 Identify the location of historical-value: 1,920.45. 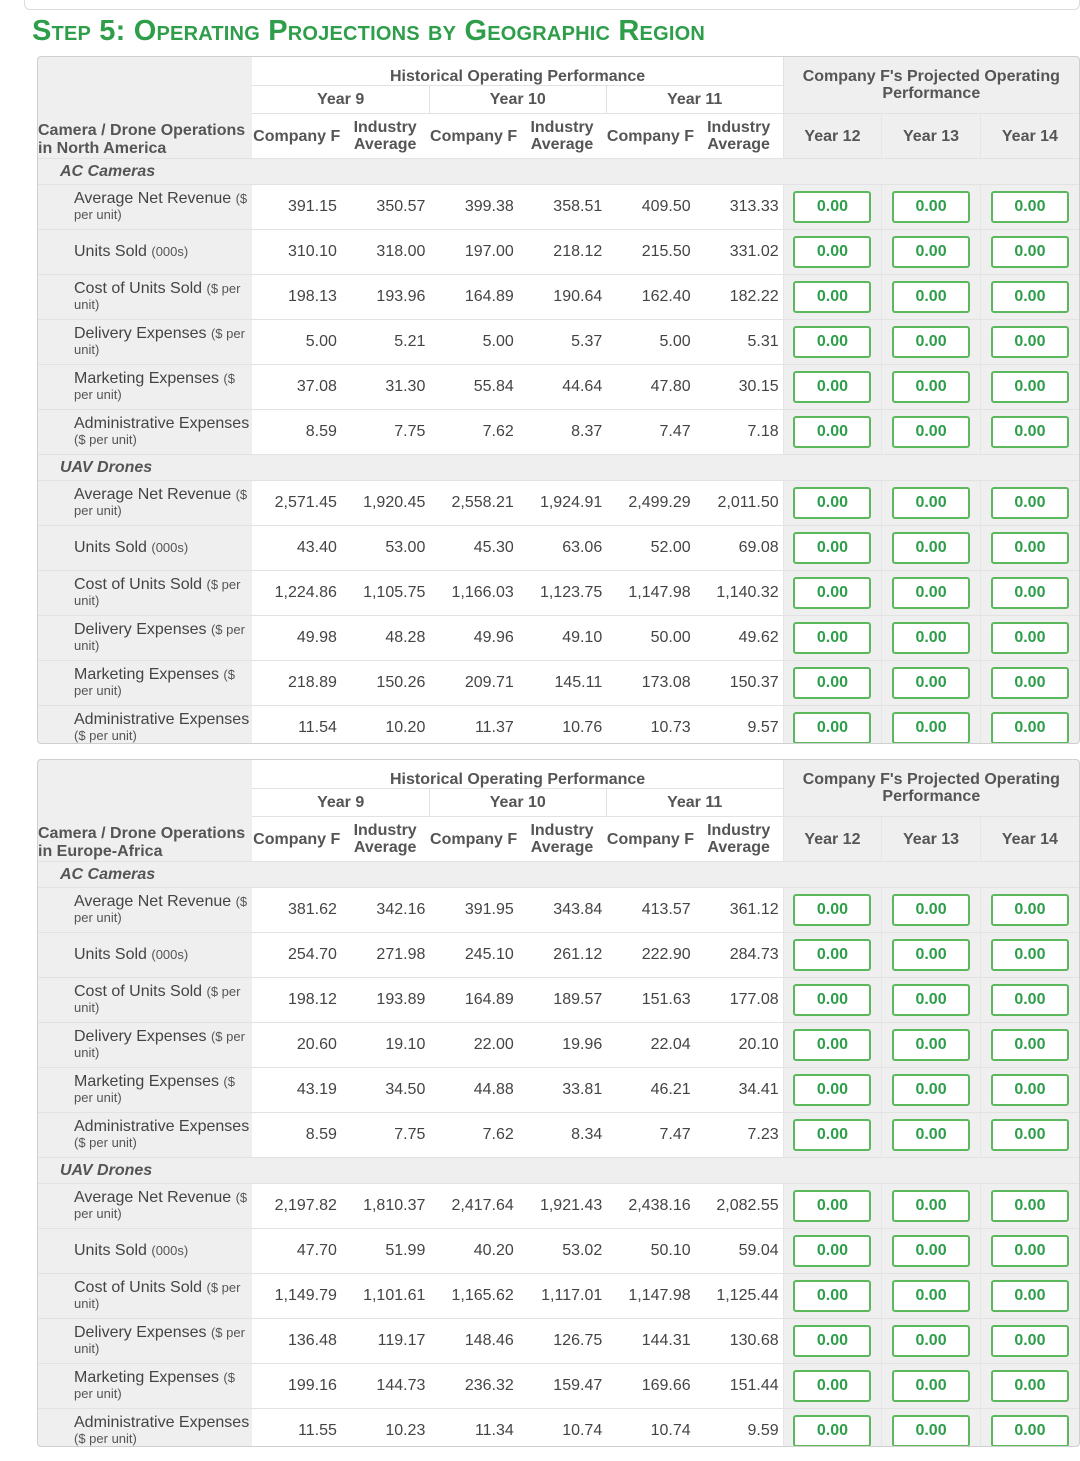
(385, 503).